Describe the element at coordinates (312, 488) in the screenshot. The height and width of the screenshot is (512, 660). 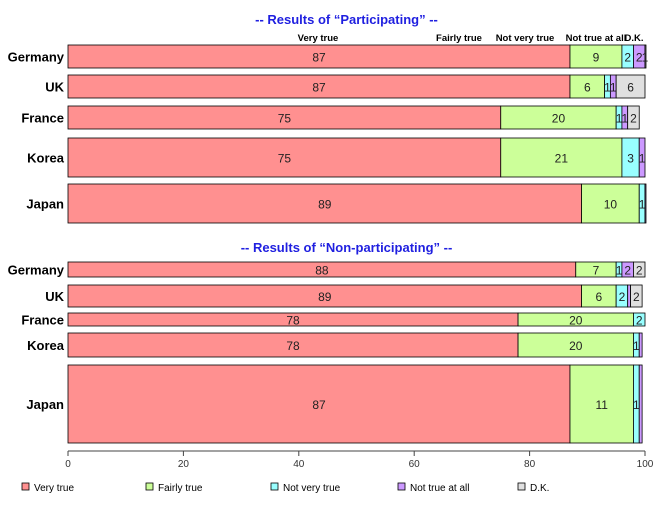
I see `legend-label: Not very true` at that location.